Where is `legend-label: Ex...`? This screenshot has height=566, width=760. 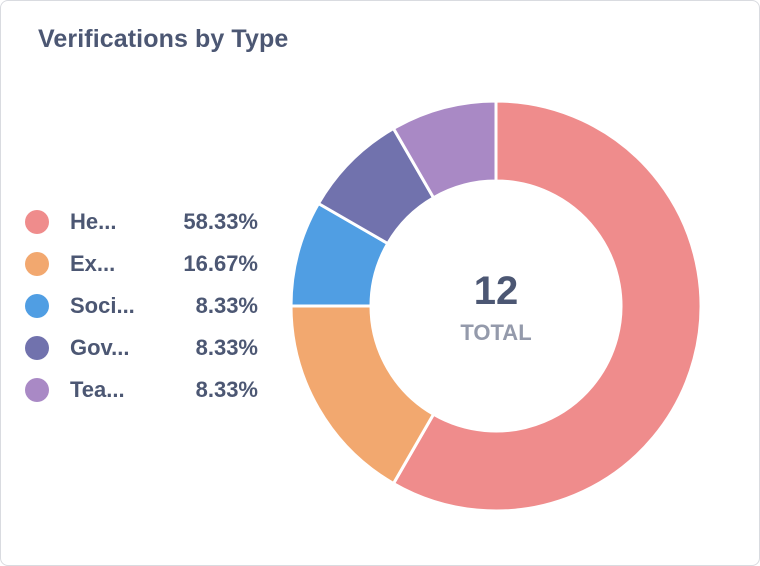
legend-label: Ex... is located at coordinates (93, 263).